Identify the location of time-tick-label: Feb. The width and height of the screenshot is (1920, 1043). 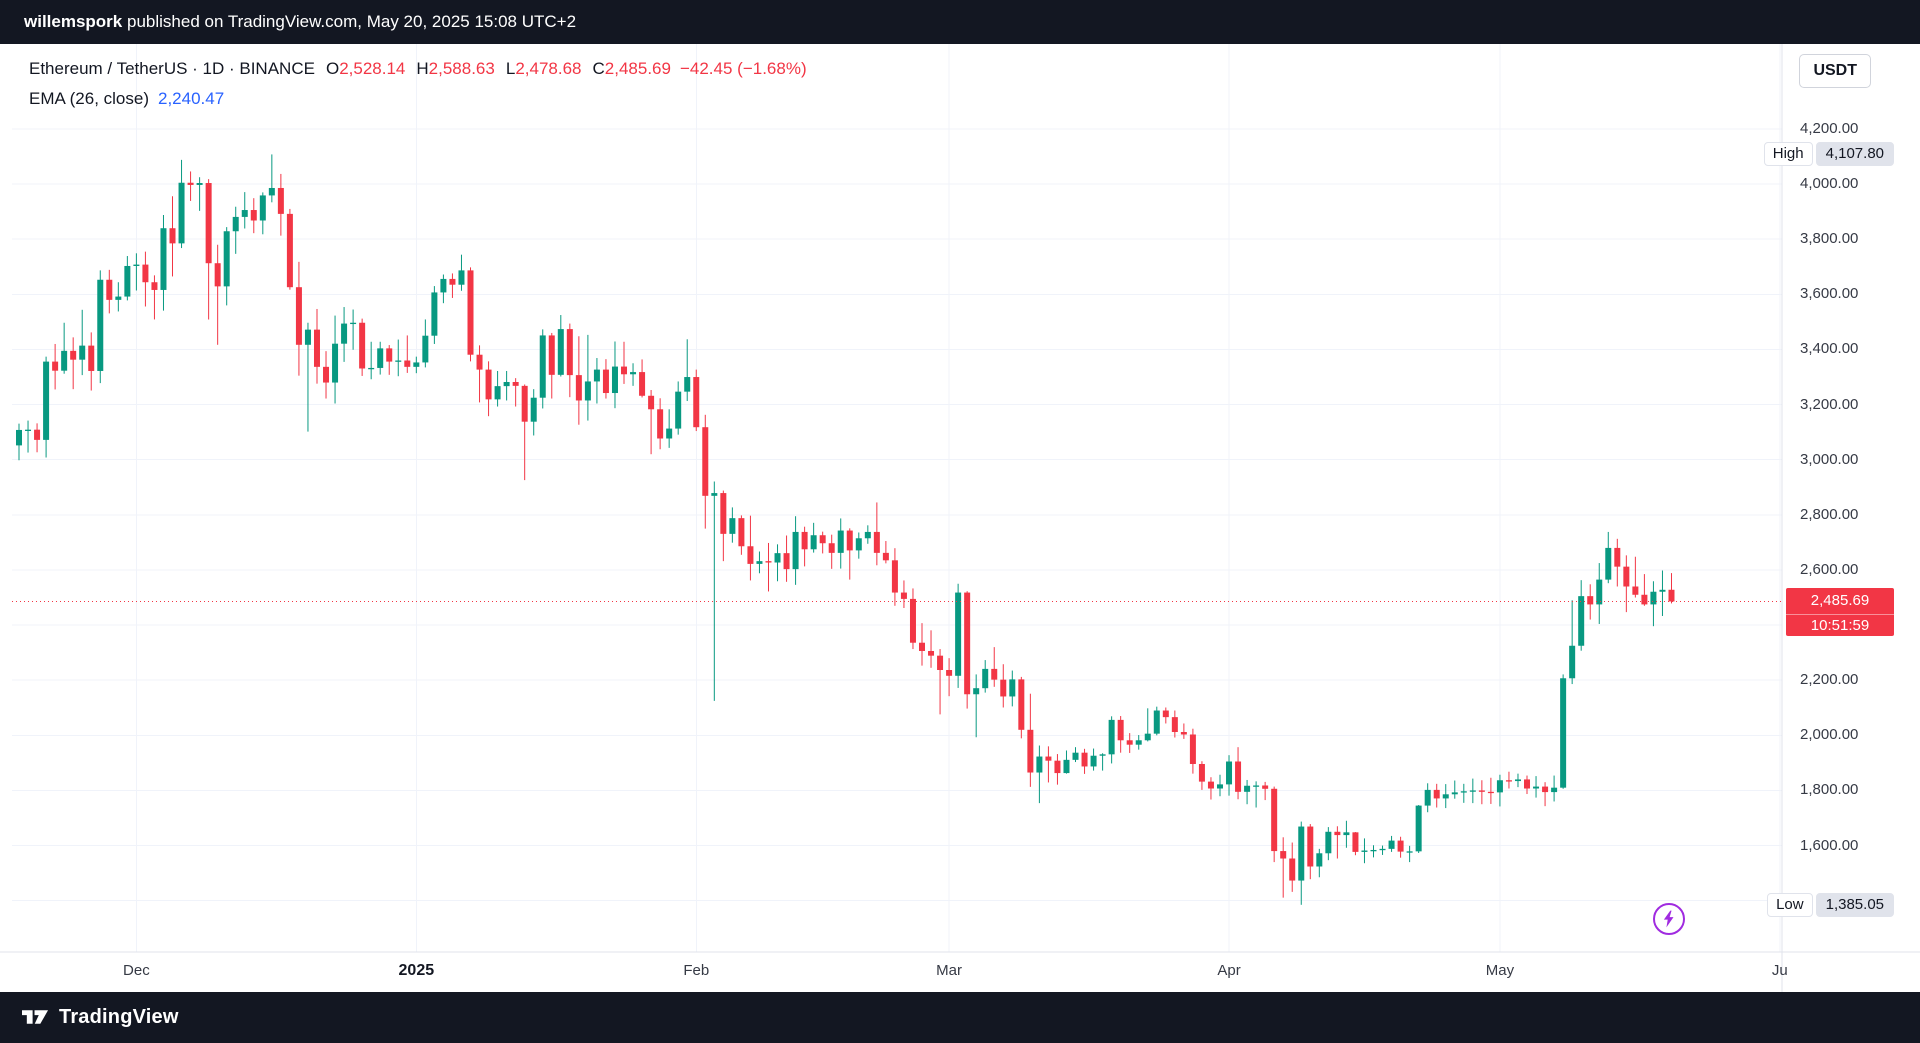
(696, 970).